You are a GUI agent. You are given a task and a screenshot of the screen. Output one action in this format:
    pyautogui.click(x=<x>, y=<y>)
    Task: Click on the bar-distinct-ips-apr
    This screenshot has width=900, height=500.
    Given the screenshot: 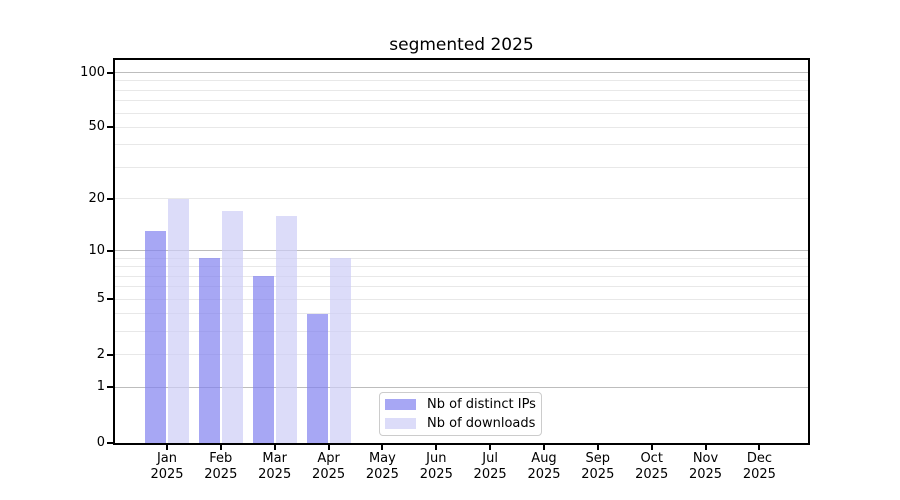 What is the action you would take?
    pyautogui.click(x=317, y=378)
    